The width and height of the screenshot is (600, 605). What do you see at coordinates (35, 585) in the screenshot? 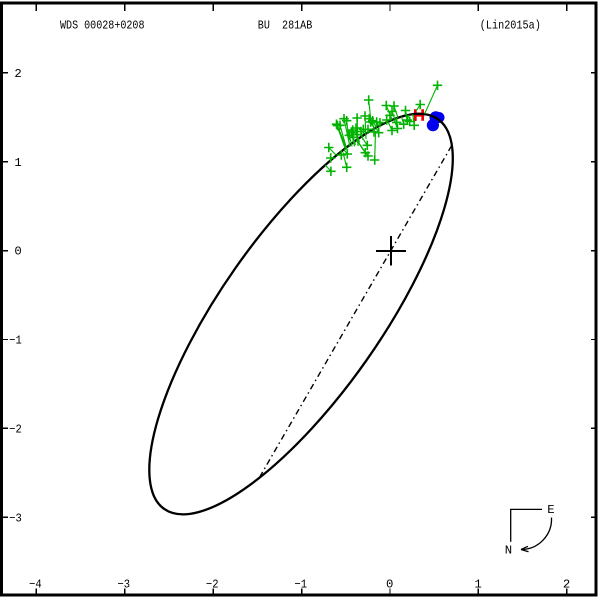
I see `svg-text: −4` at bounding box center [35, 585].